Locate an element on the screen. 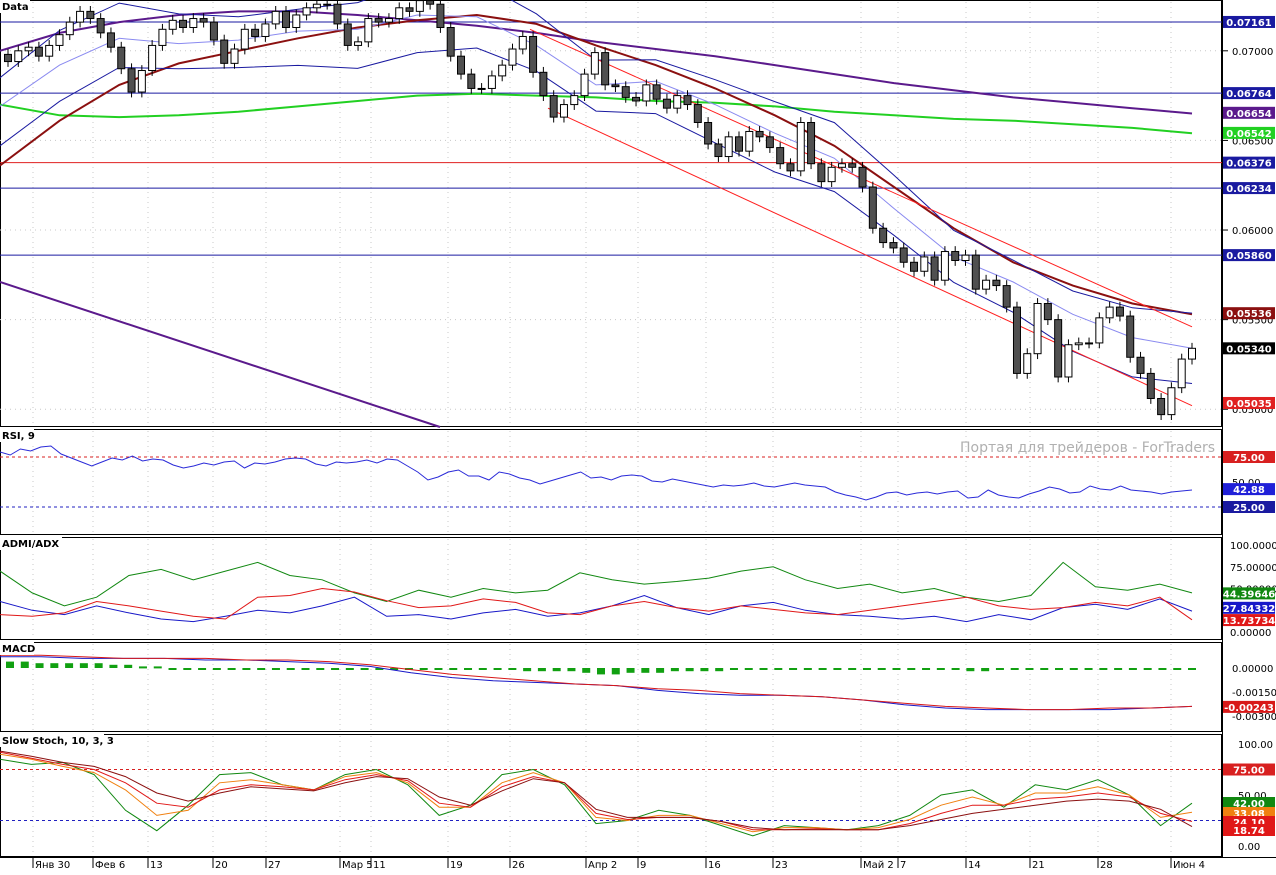 The width and height of the screenshot is (1276, 875). x-tick-label: 19 is located at coordinates (456, 865).